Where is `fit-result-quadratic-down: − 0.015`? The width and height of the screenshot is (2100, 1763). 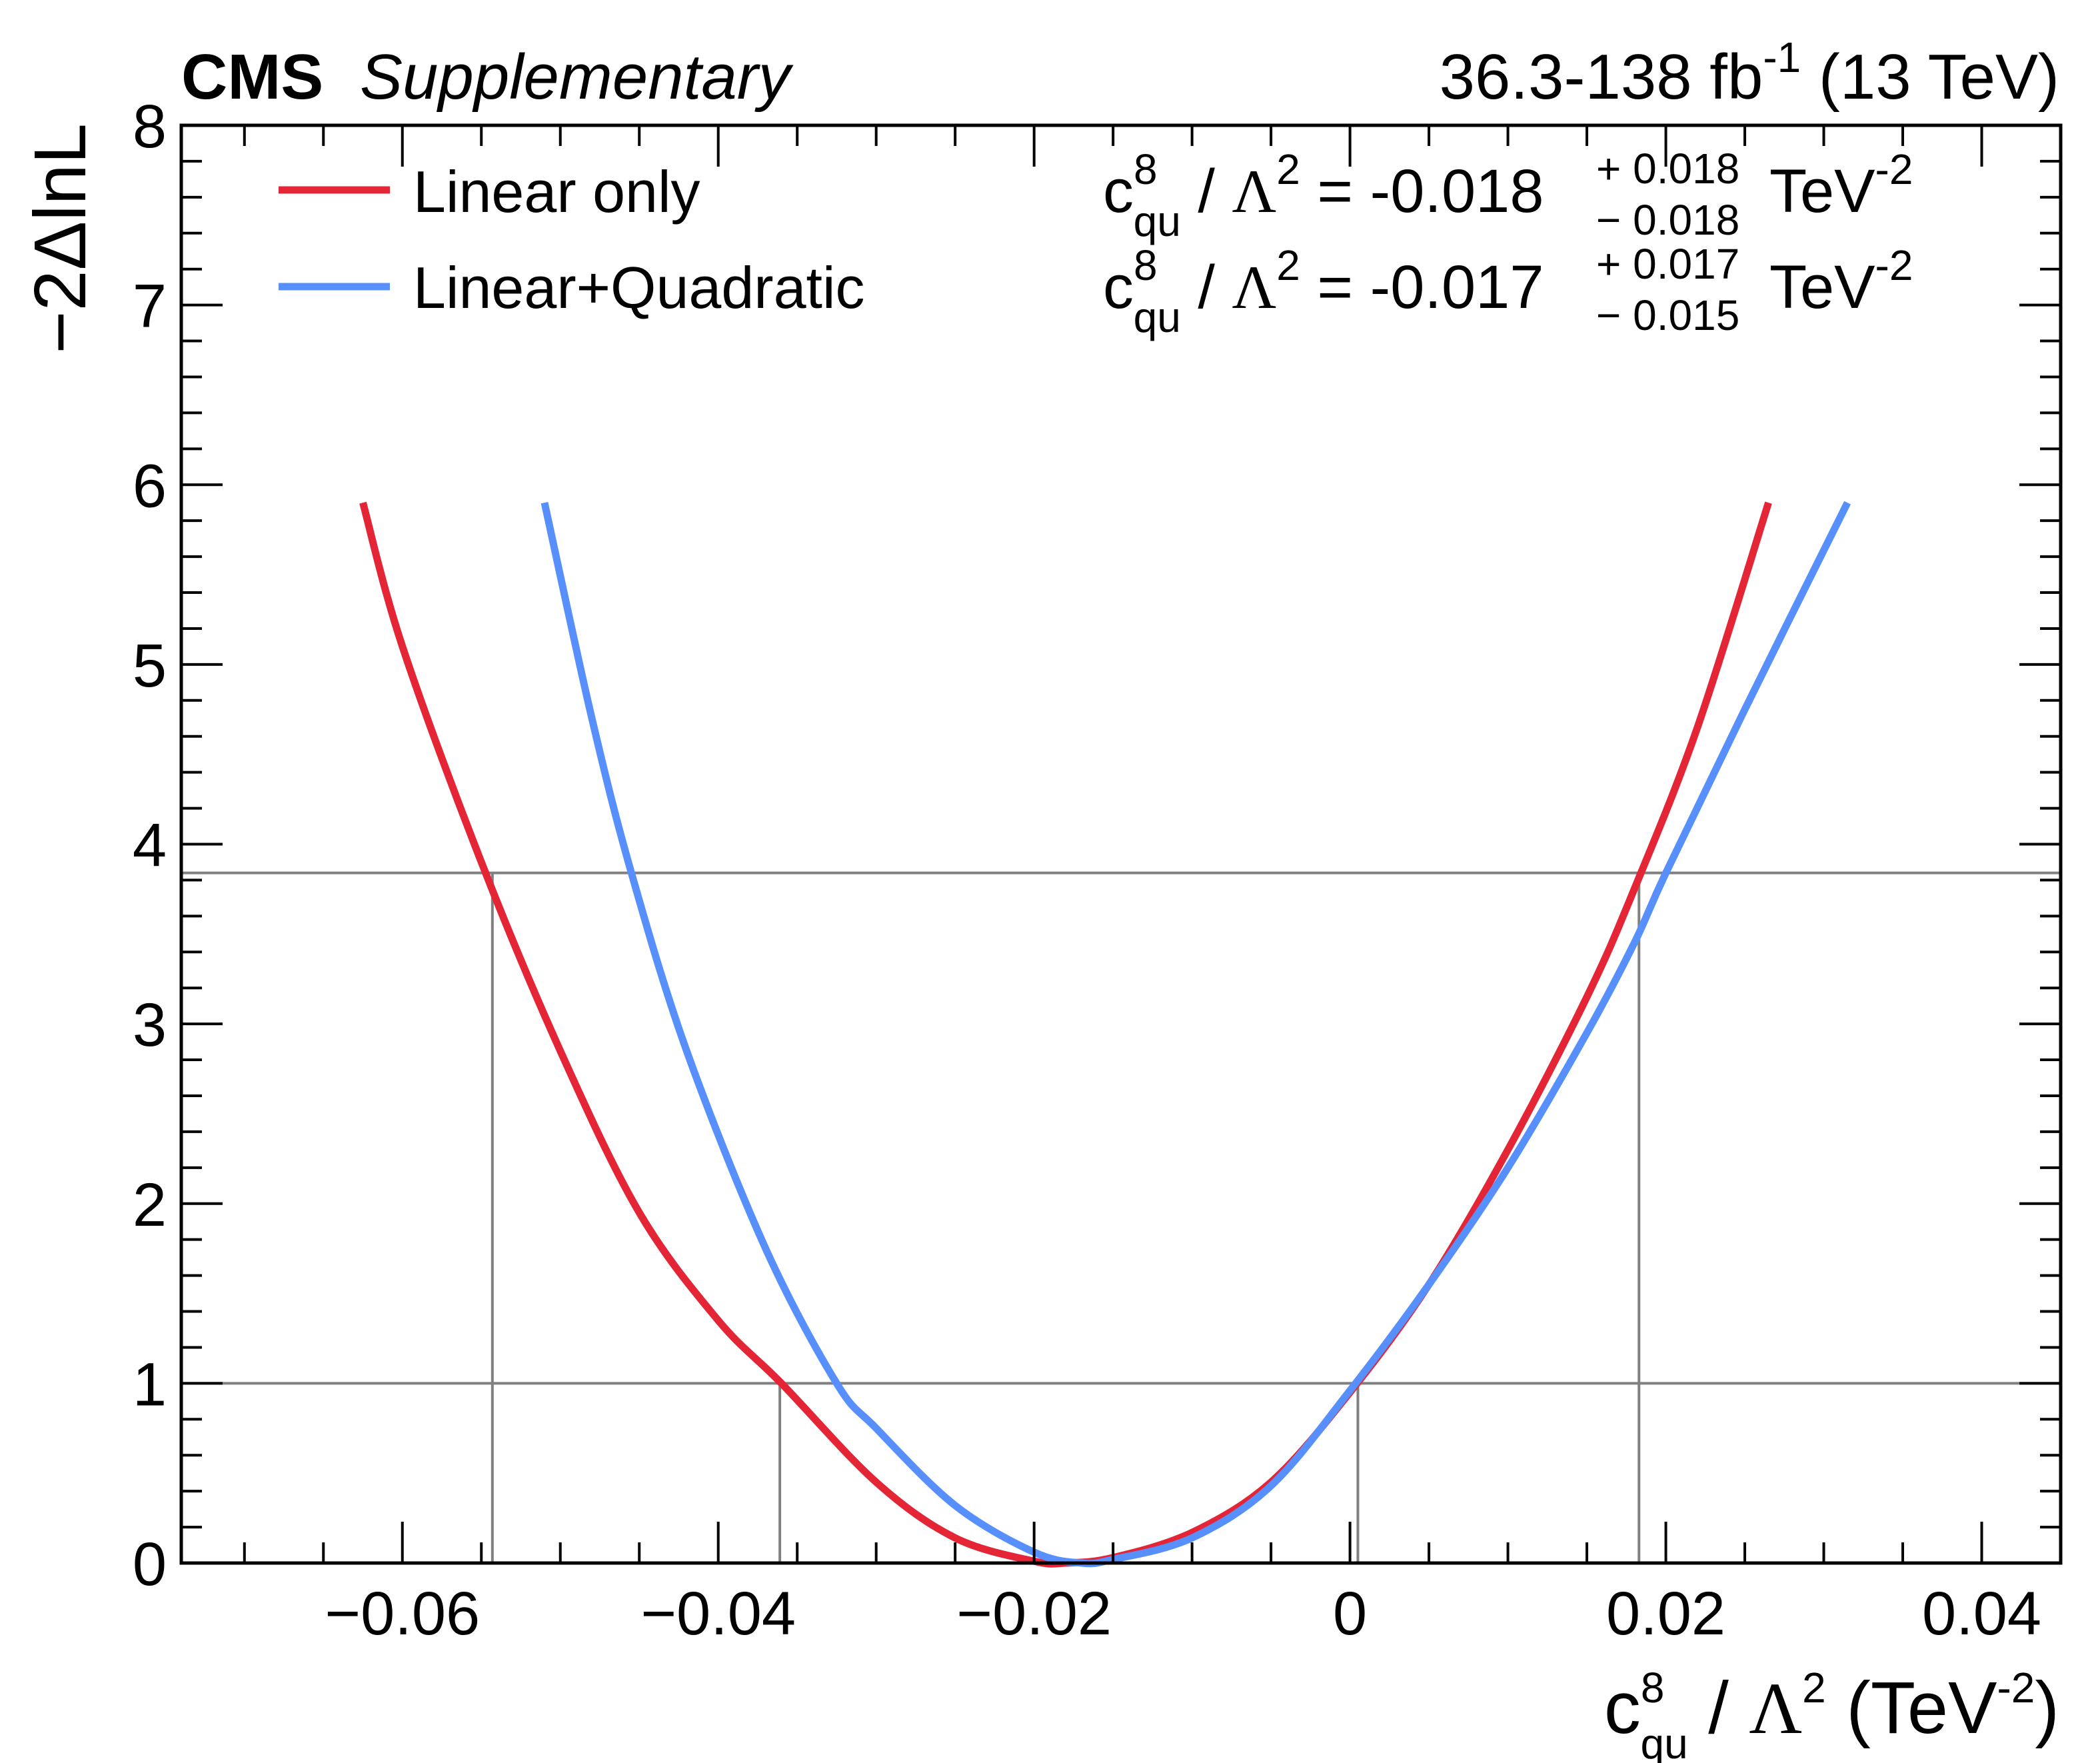
fit-result-quadratic-down: − 0.015 is located at coordinates (1668, 315).